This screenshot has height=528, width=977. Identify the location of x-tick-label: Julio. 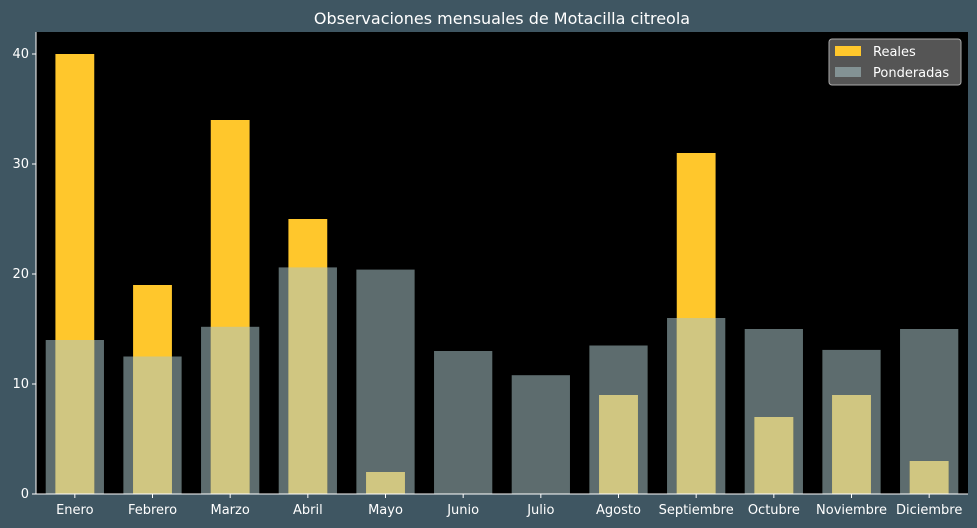
(540, 510).